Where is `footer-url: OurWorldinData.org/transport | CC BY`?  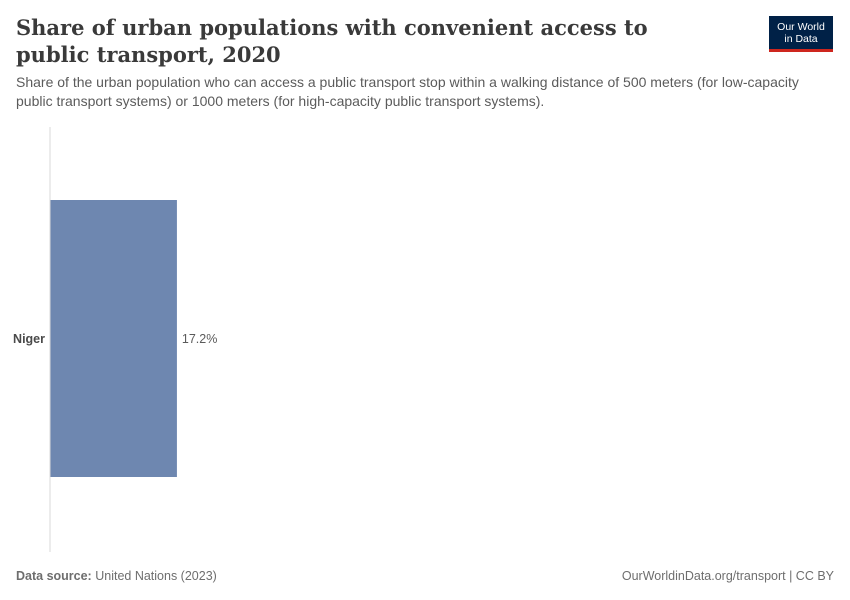 footer-url: OurWorldinData.org/transport | CC BY is located at coordinates (727, 576).